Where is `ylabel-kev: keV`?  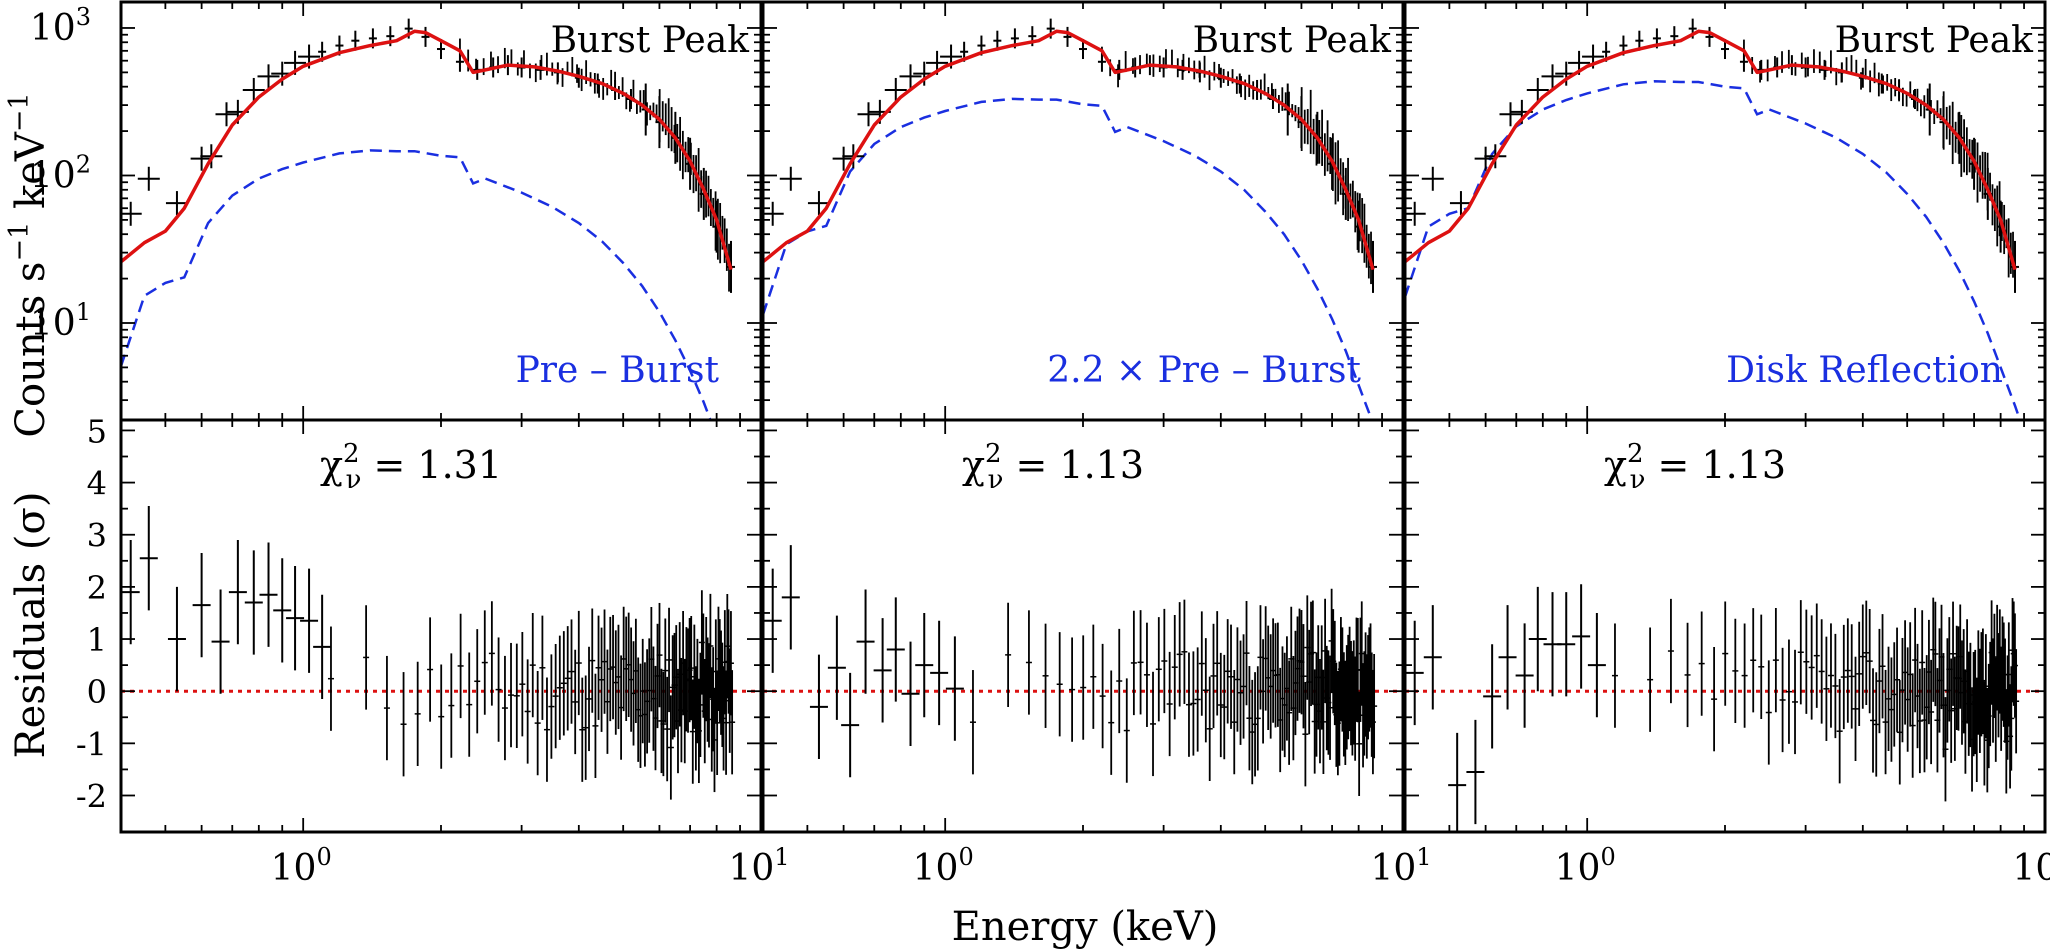 ylabel-kev: keV is located at coordinates (31, 176).